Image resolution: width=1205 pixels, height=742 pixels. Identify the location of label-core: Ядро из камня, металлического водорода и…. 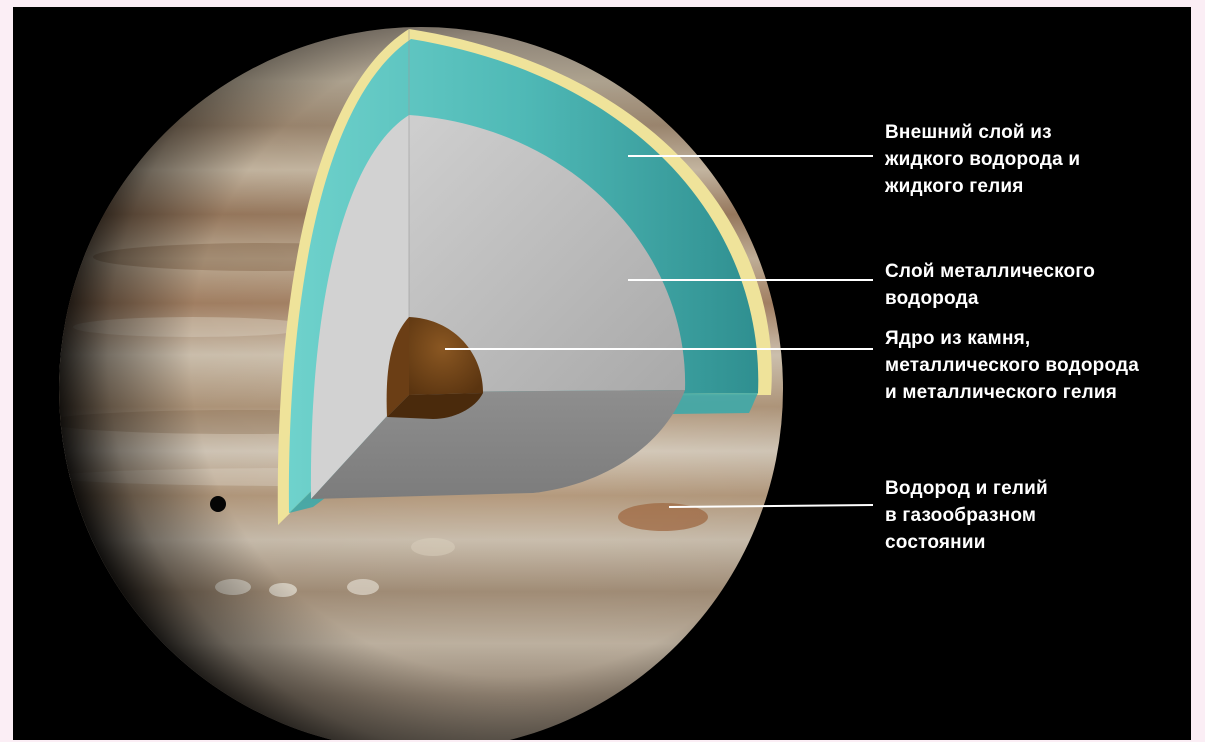
(1012, 365).